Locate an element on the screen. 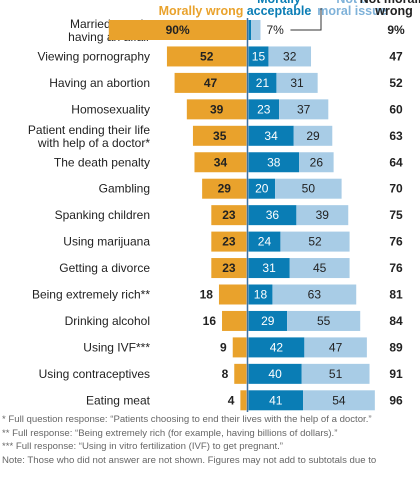 The image size is (420, 500). label-not-morally-wrong: 75 is located at coordinates (396, 215).